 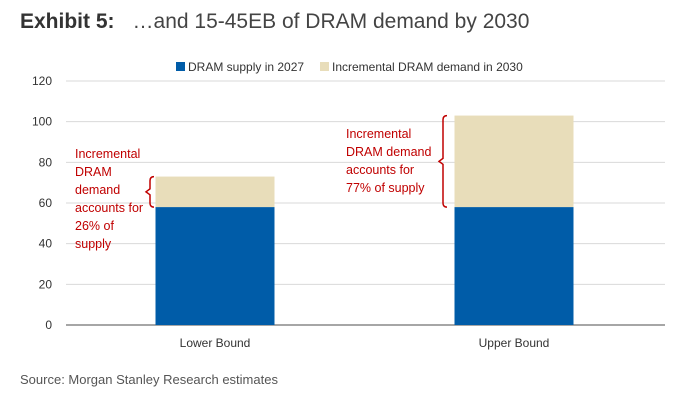 I want to click on annotation-text: 77% of supply, so click(x=385, y=188).